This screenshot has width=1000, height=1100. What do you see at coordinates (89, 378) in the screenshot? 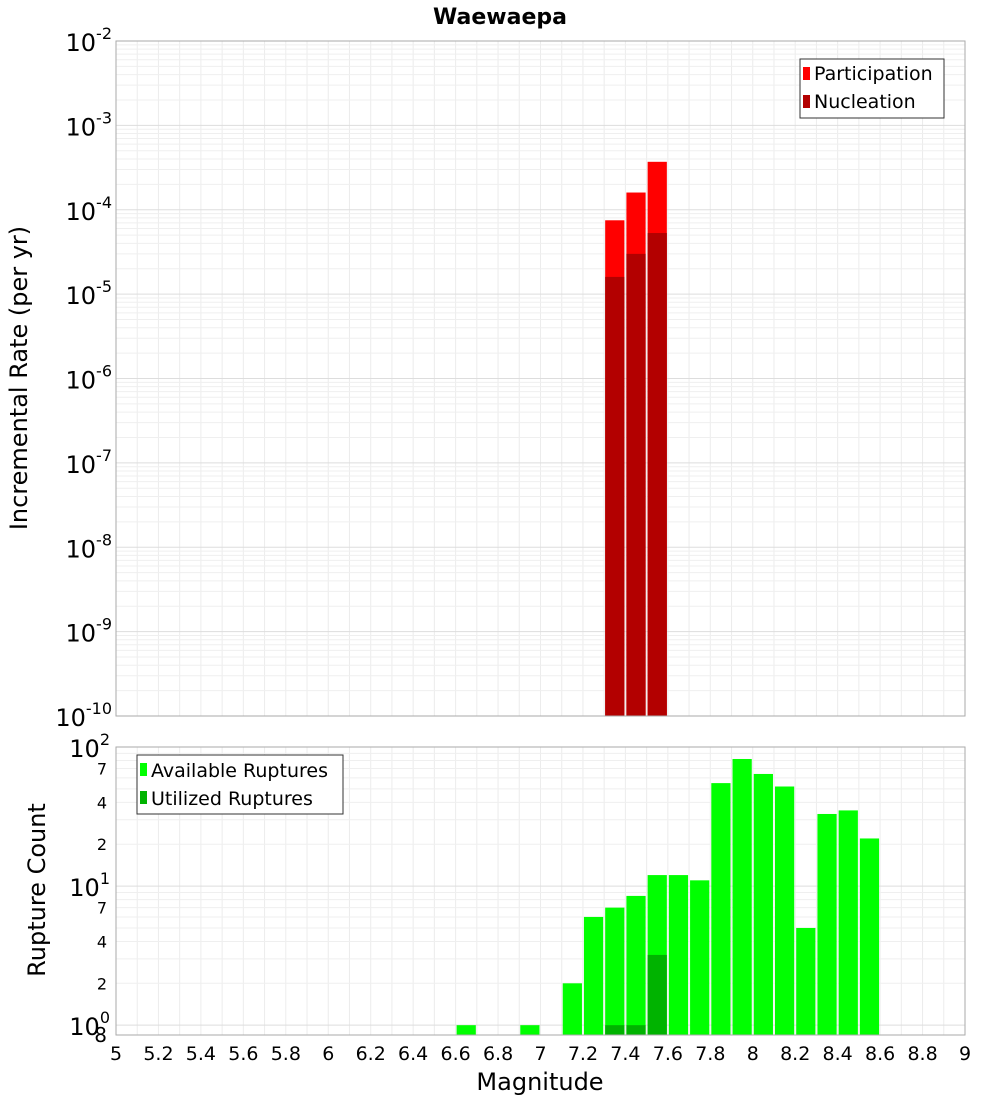
I see `top-y-tick-label: 10⁻⁶` at bounding box center [89, 378].